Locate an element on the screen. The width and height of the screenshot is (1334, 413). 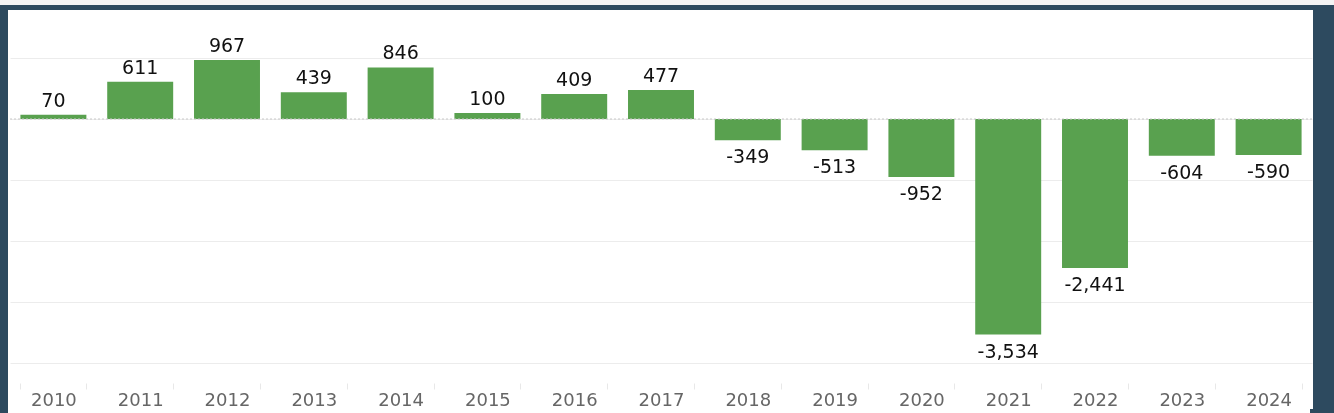
data-label: -349 is located at coordinates (748, 156).